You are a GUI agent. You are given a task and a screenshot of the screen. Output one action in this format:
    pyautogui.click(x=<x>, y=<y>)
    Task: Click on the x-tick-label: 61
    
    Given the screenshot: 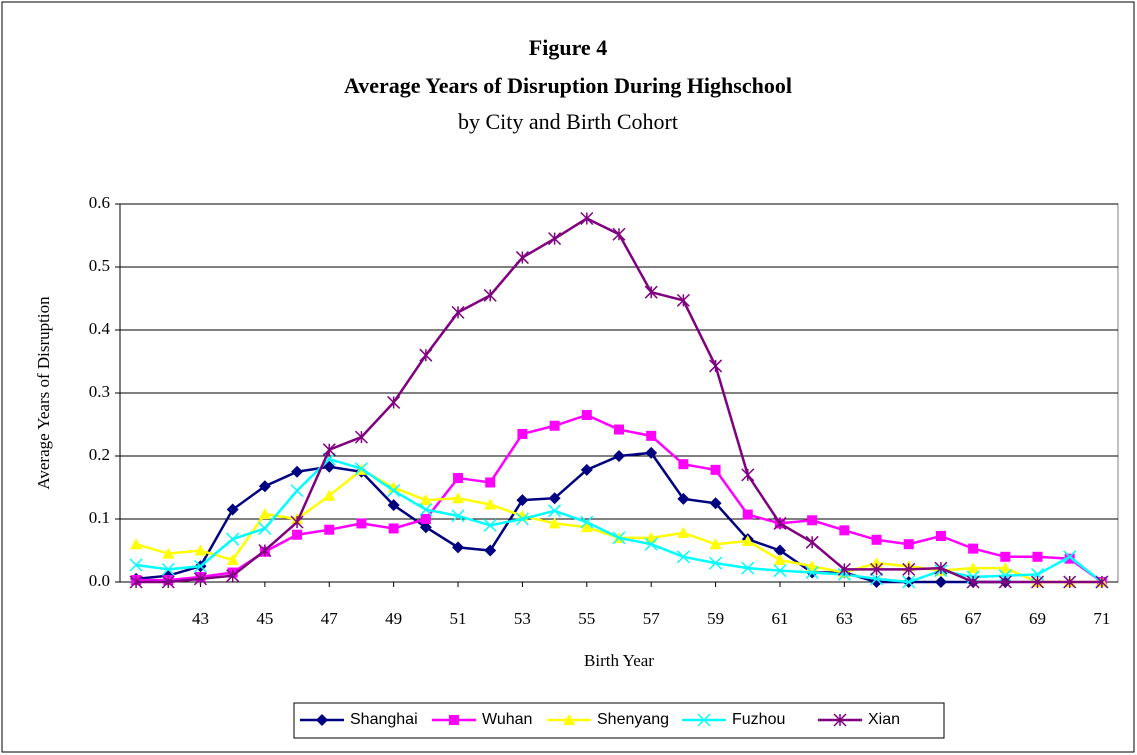 What is the action you would take?
    pyautogui.click(x=779, y=618)
    